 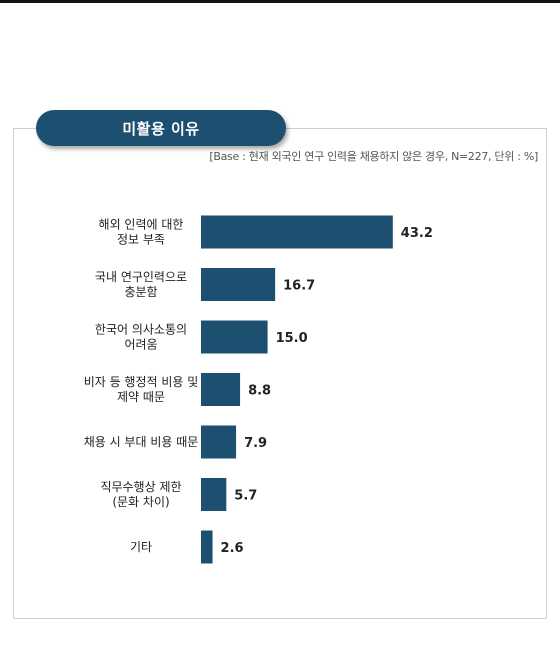 What do you see at coordinates (259, 391) in the screenshot?
I see `value-label-3: 8.8` at bounding box center [259, 391].